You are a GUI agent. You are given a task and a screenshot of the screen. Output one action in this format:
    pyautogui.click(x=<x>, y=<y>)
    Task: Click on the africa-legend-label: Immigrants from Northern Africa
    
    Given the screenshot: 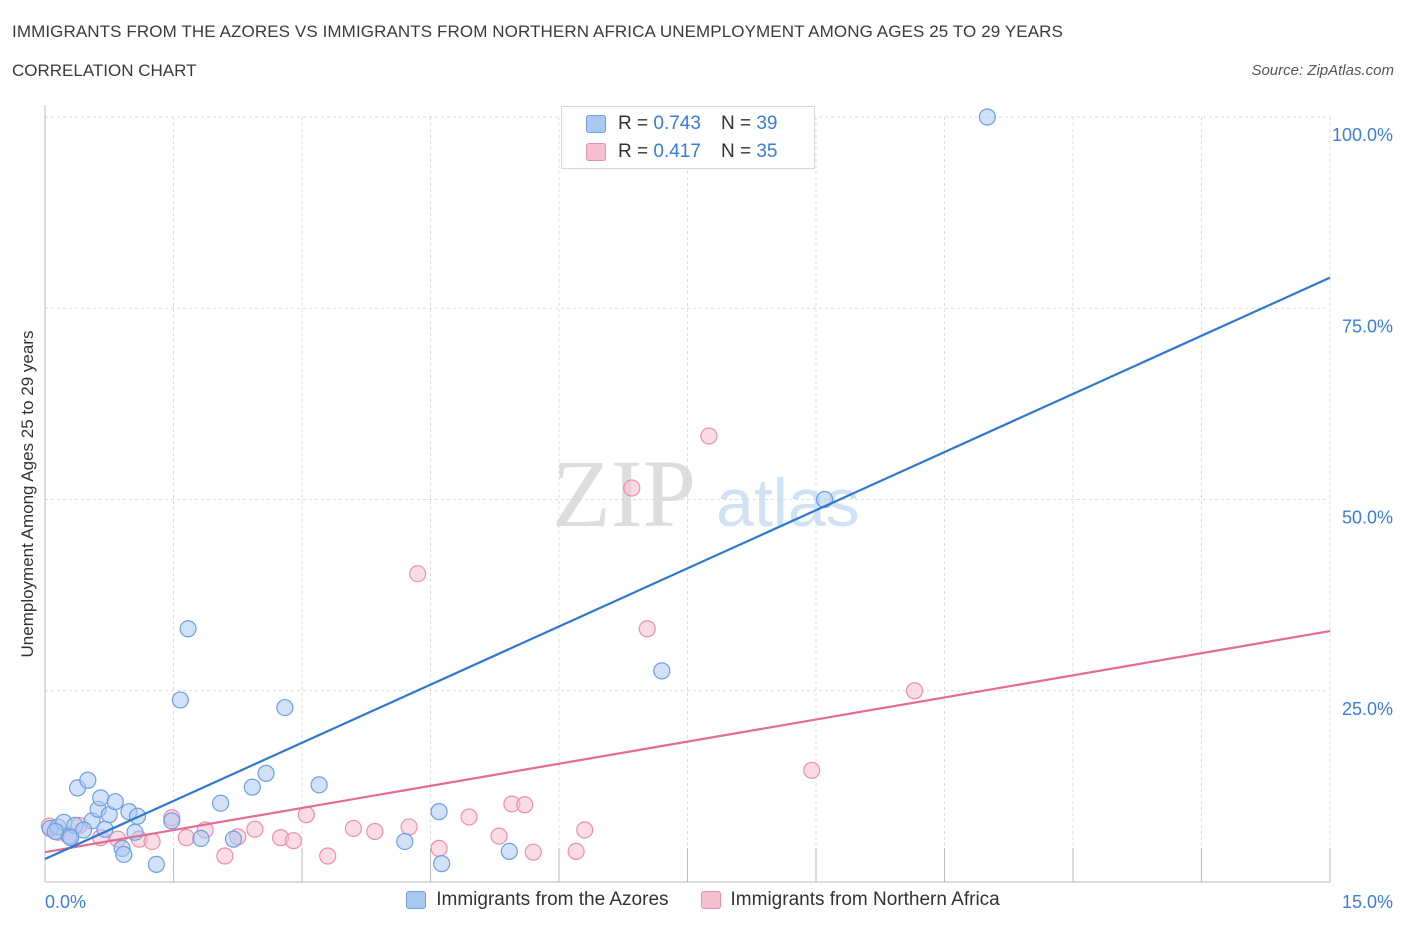 What is the action you would take?
    pyautogui.click(x=865, y=899)
    